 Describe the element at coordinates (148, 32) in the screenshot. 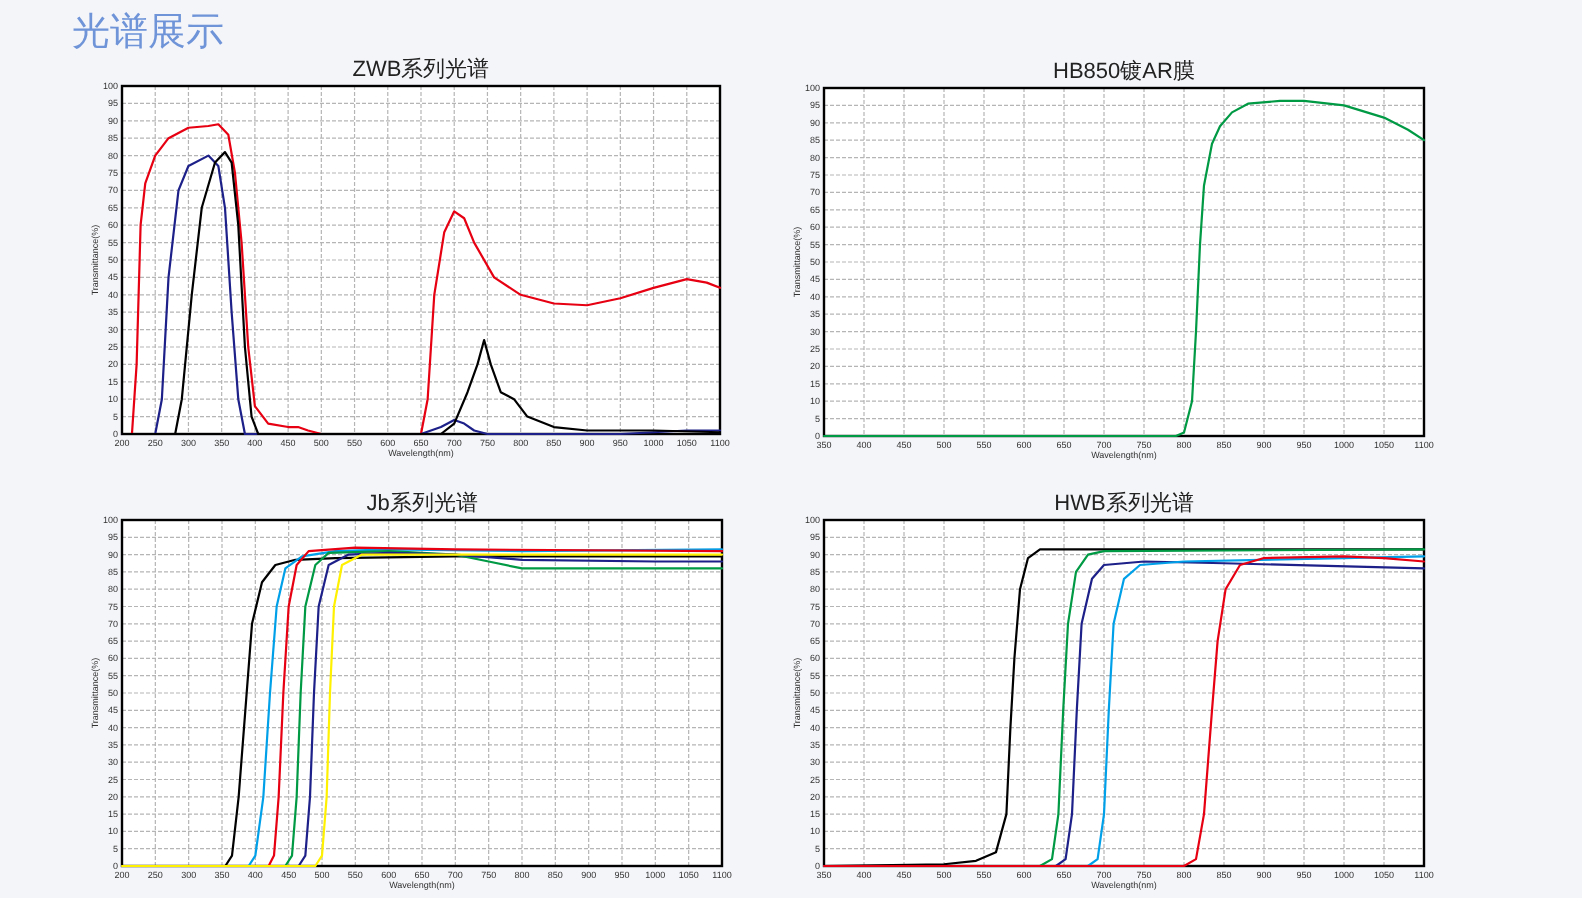

I see `text: 光谱展示` at that location.